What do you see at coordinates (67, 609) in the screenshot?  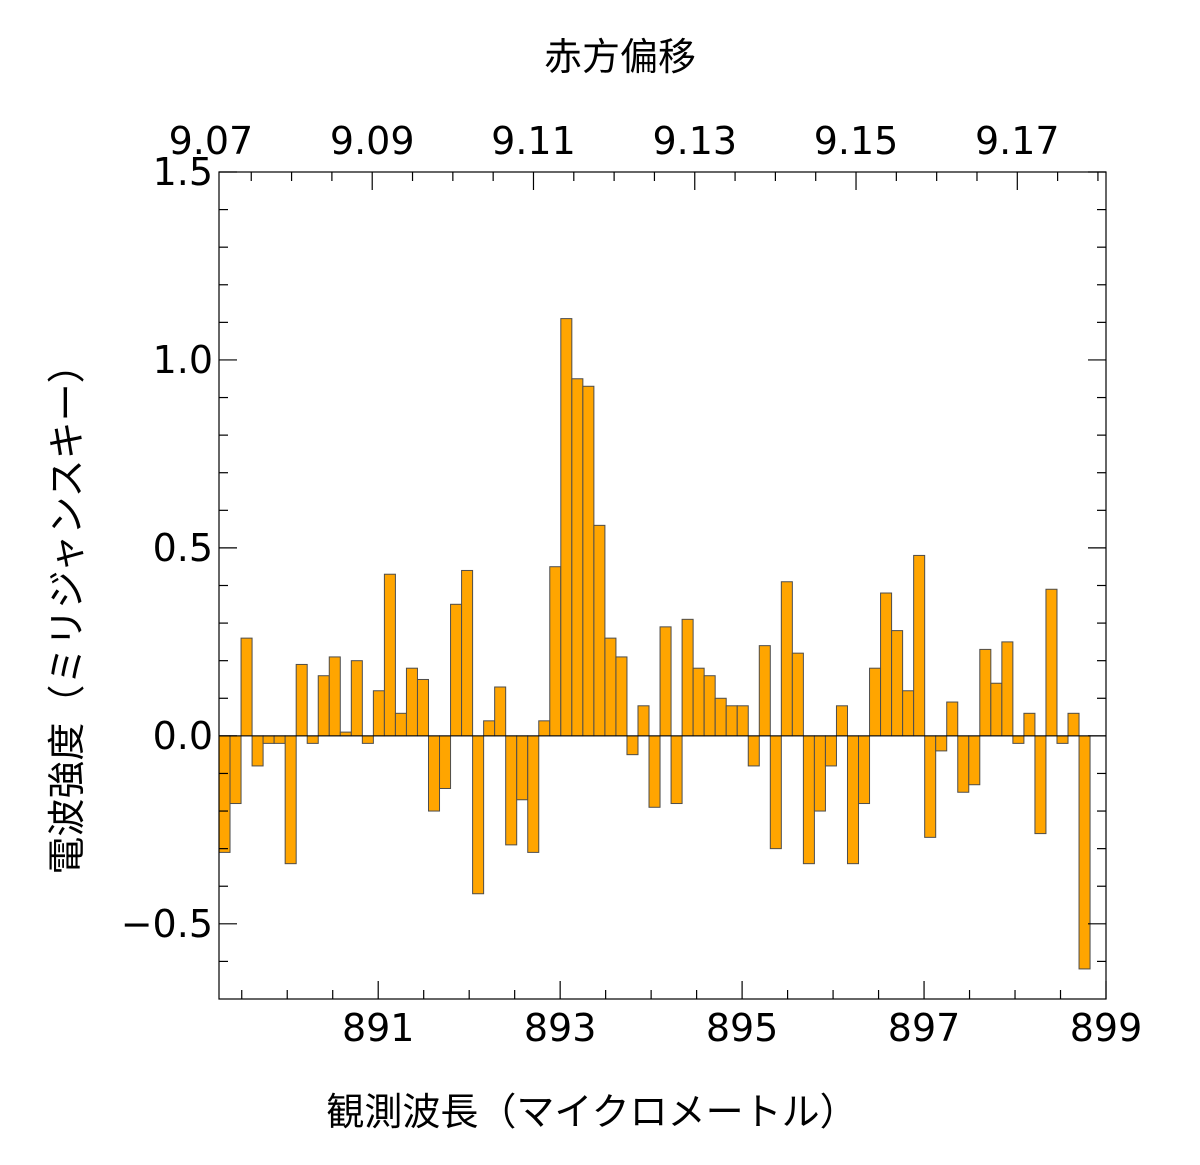 I see `y-axis-label: 電波強度（ミリジャンスキー）` at bounding box center [67, 609].